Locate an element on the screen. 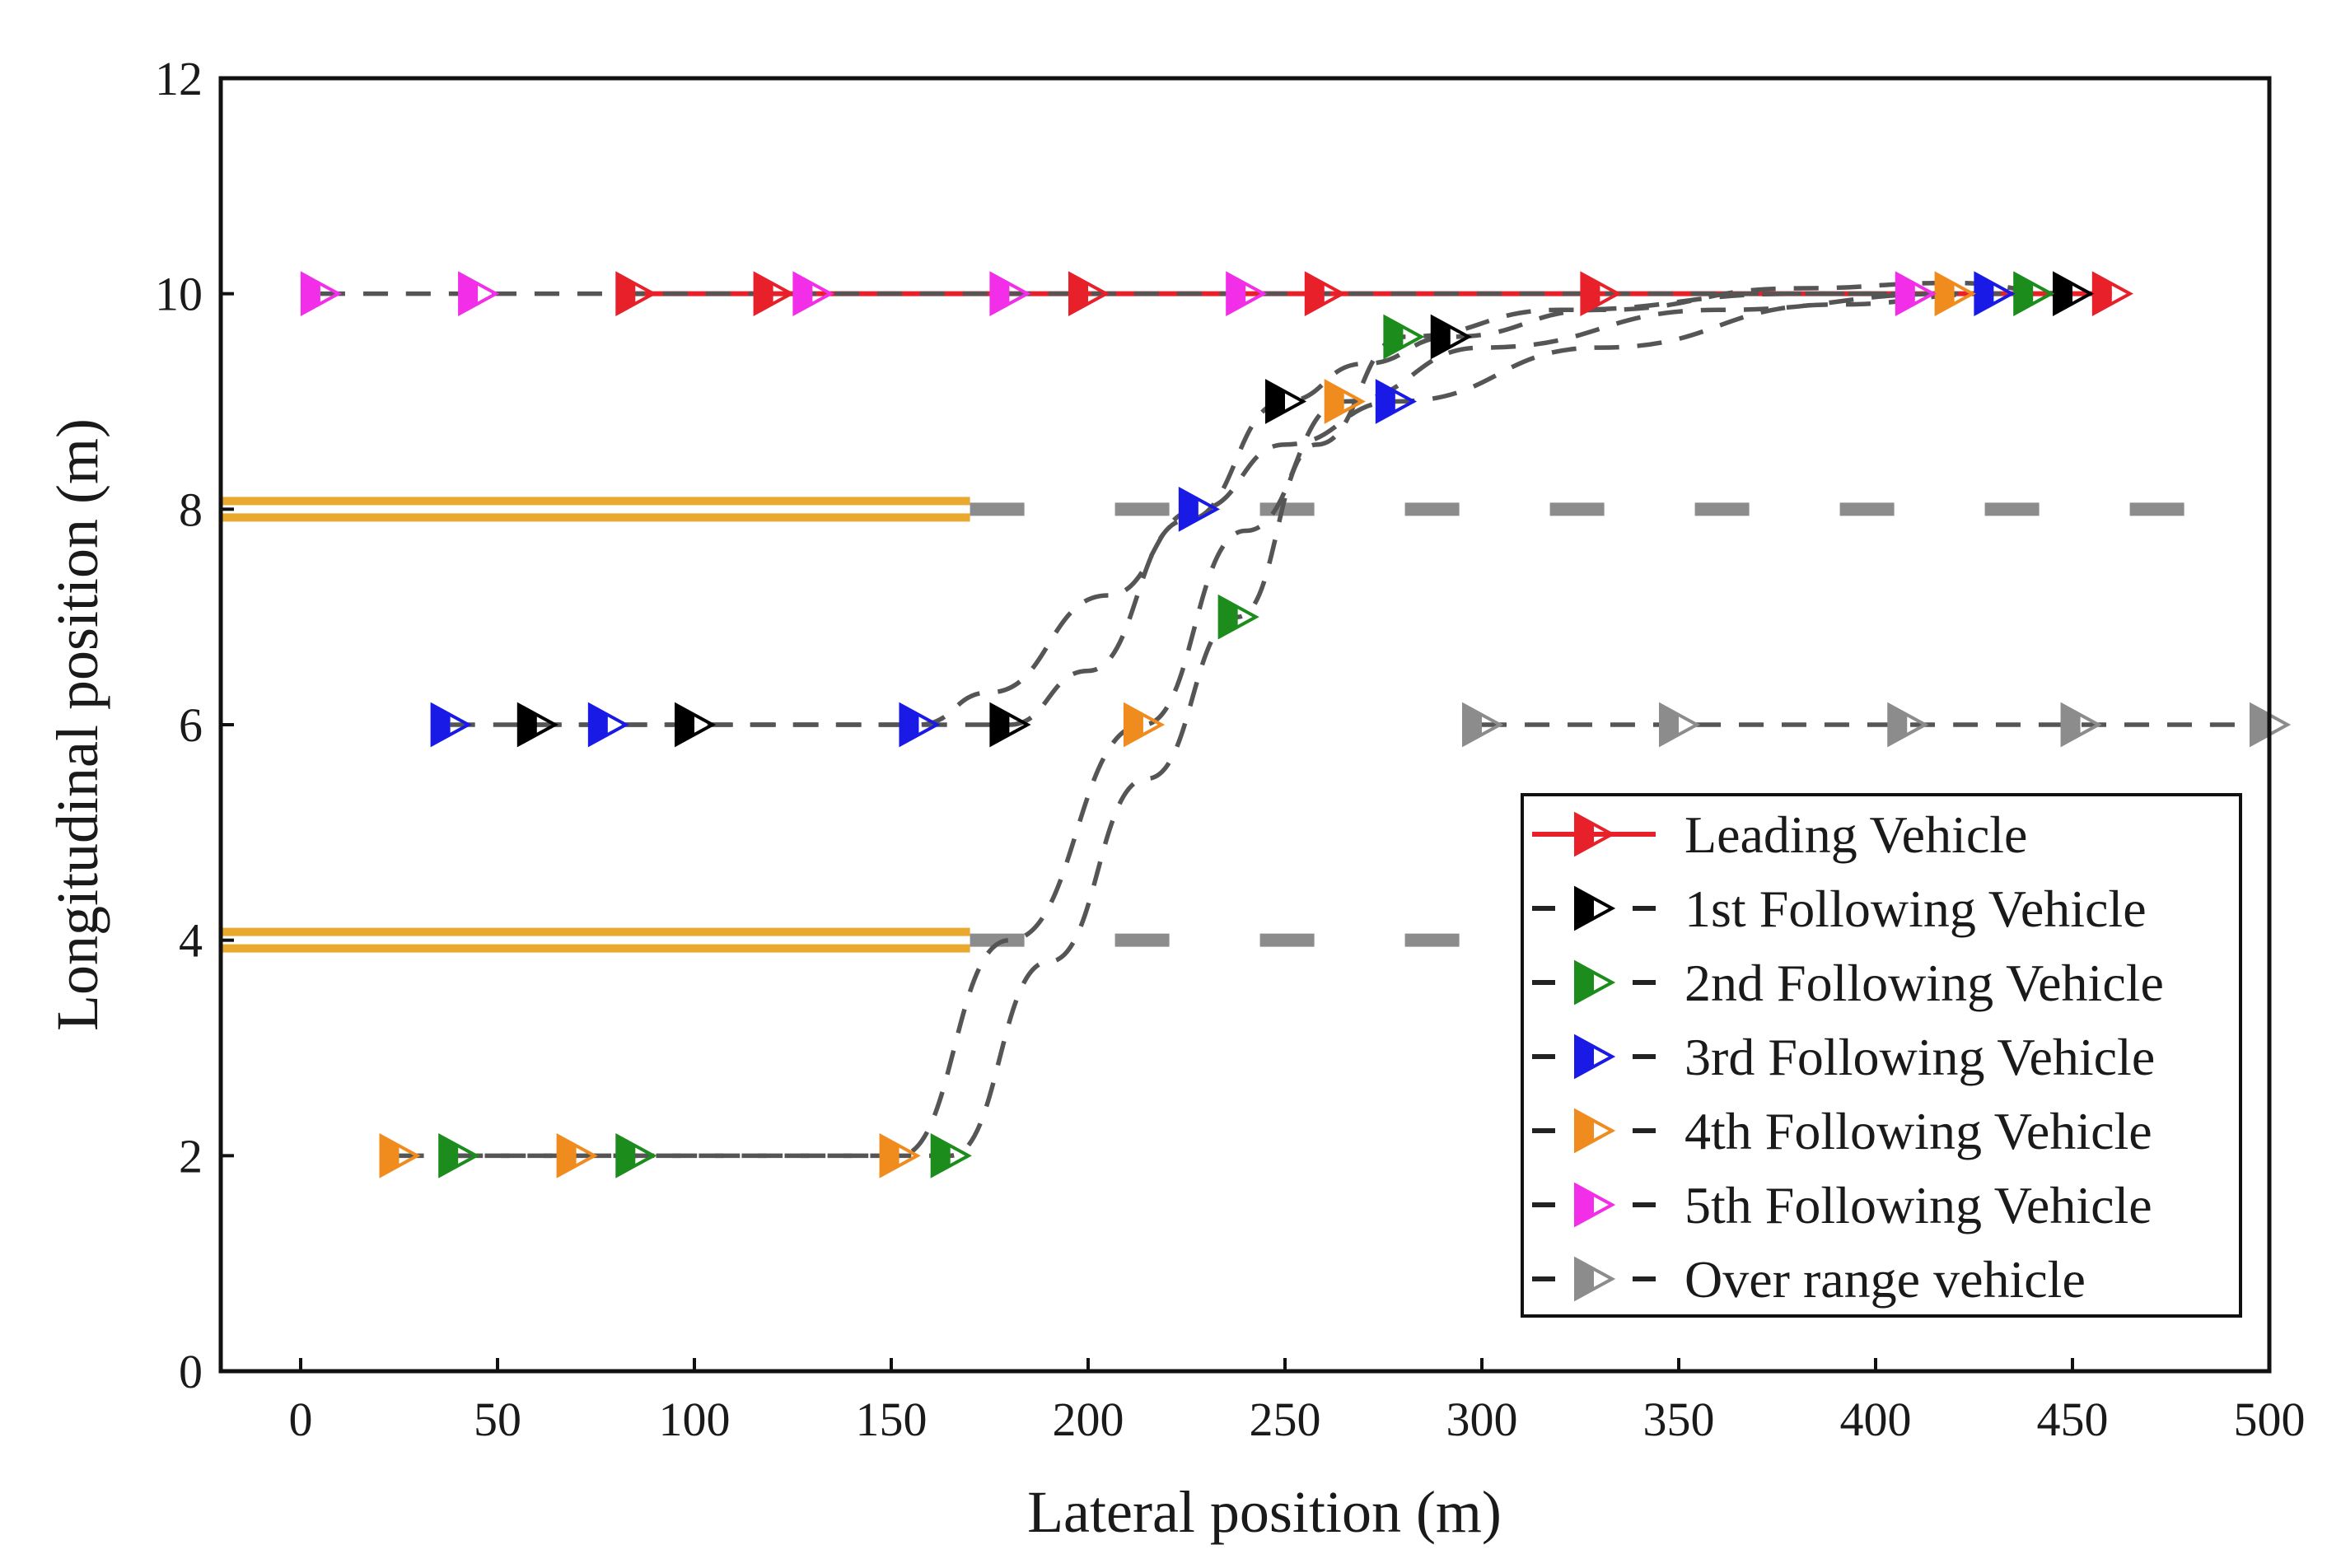  over-range-vehicle-marker-4-outline is located at coordinates (2081, 725).